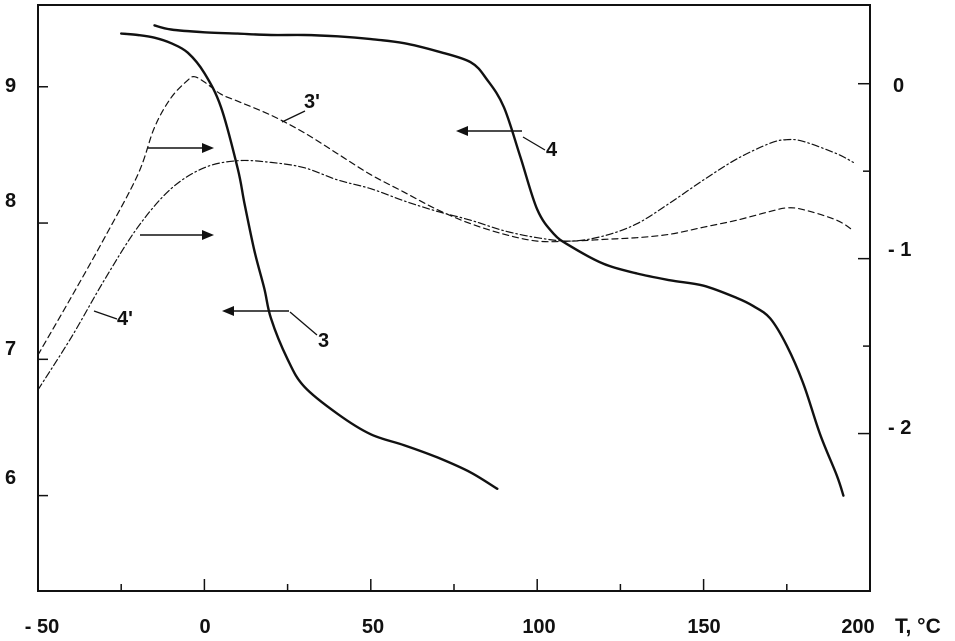 This screenshot has height=641, width=955. What do you see at coordinates (899, 250) in the screenshot?
I see `y-right-tick-label: - 1` at bounding box center [899, 250].